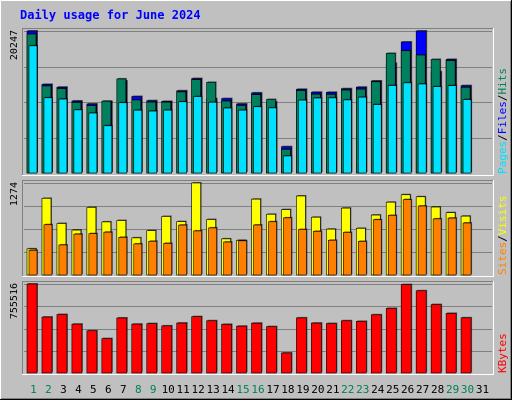  Describe the element at coordinates (347, 389) in the screenshot. I see `x-tick-label: 22` at that location.